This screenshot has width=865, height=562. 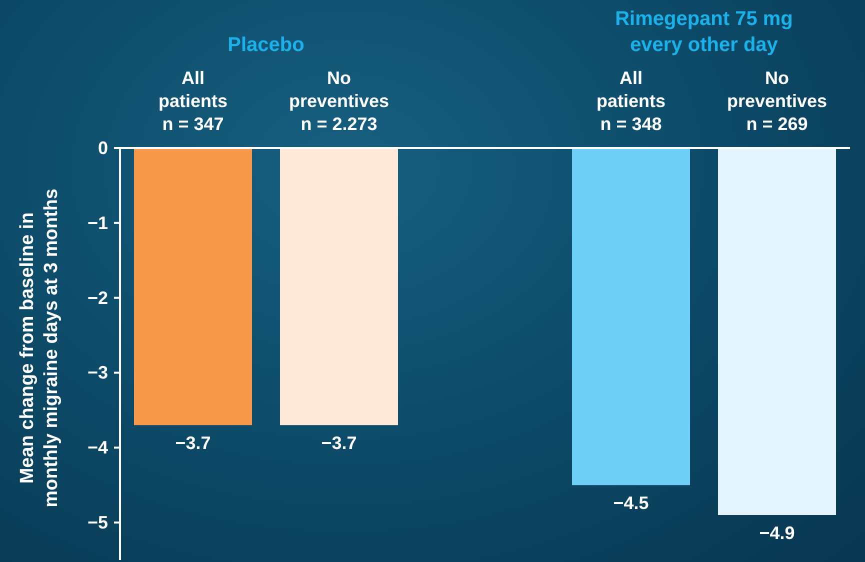 What do you see at coordinates (193, 101) in the screenshot?
I see `x-tick-label: All patients n = 347` at bounding box center [193, 101].